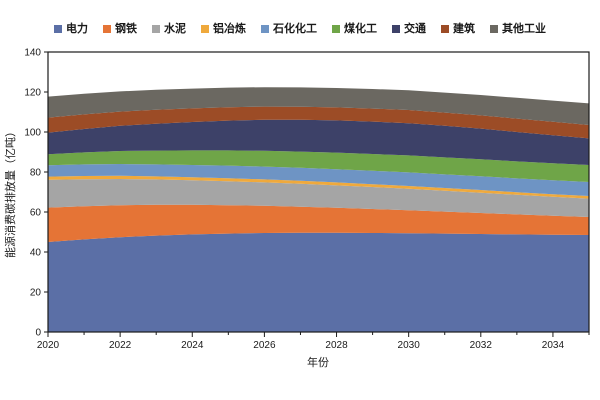 This screenshot has height=400, width=600. What do you see at coordinates (36, 293) in the screenshot?
I see `y-tick-label: 20` at bounding box center [36, 293].